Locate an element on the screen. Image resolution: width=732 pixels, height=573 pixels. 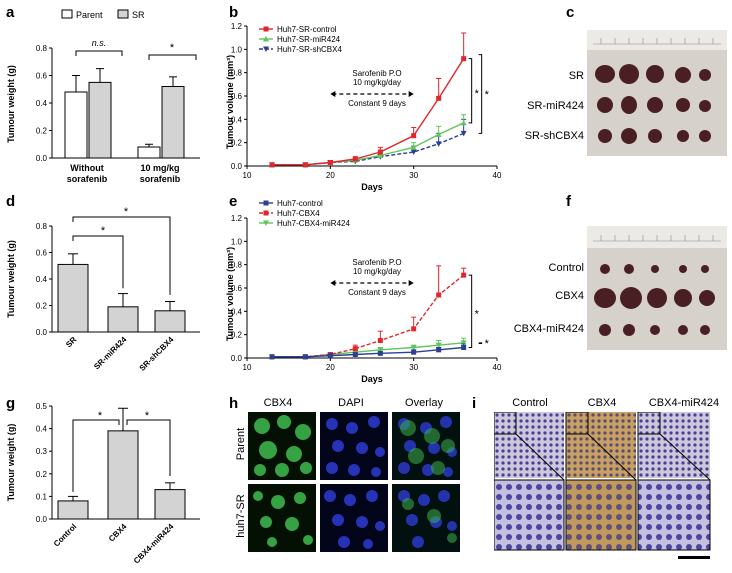
photo-c-row-label-1: SR is located at coordinates (576, 76).